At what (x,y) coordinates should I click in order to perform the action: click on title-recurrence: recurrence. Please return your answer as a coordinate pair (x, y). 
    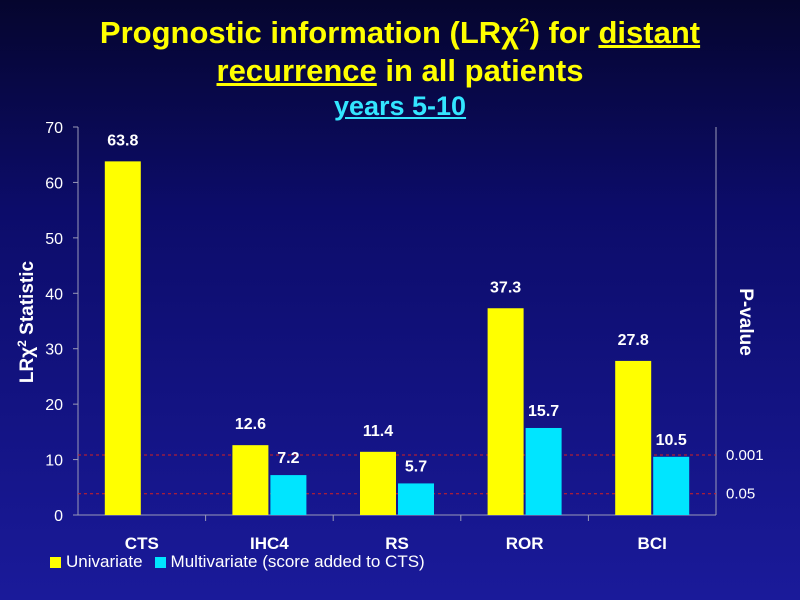
    Looking at the image, I should click on (296, 70).